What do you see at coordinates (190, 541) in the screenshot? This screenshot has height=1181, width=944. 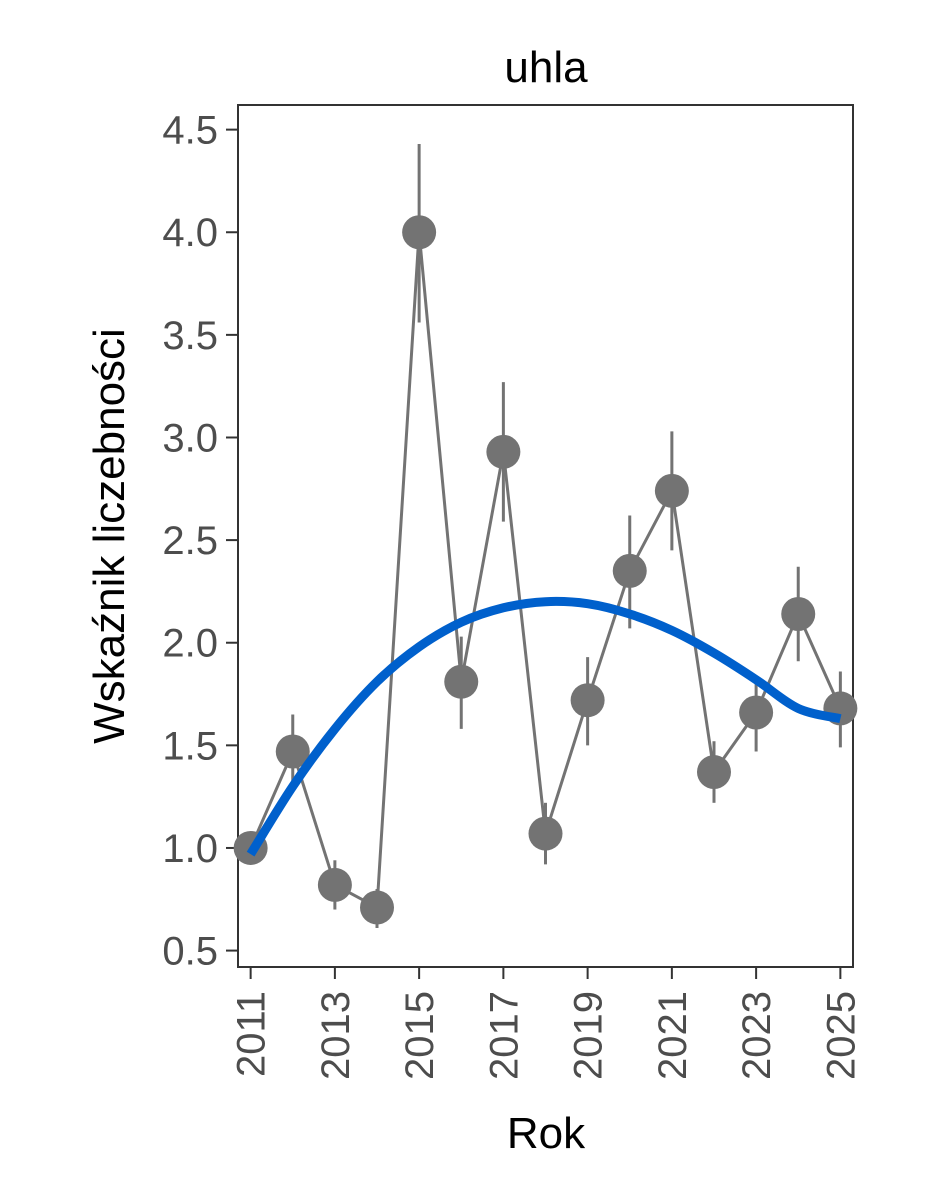 I see `y-tick-label: 2.5` at bounding box center [190, 541].